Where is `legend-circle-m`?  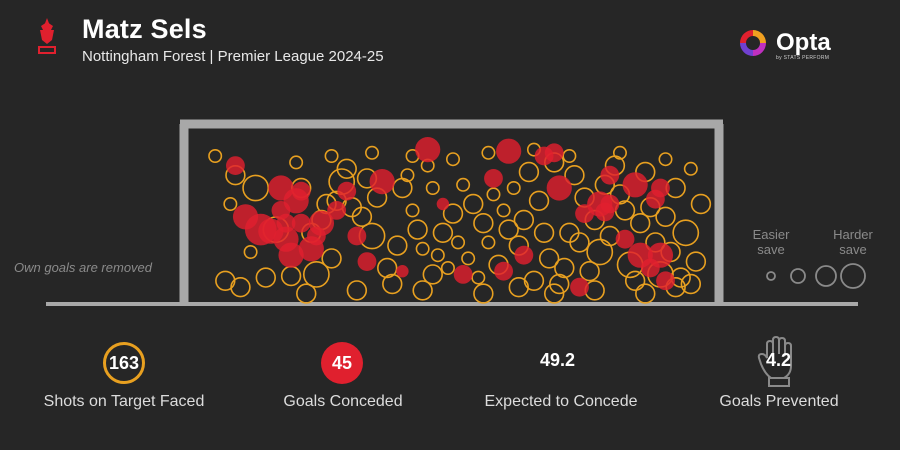 legend-circle-m is located at coordinates (826, 276).